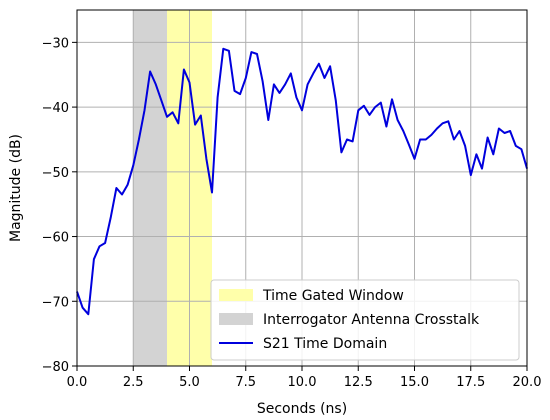  What do you see at coordinates (236, 319) in the screenshot?
I see `legend-swatch-crosstalk` at bounding box center [236, 319].